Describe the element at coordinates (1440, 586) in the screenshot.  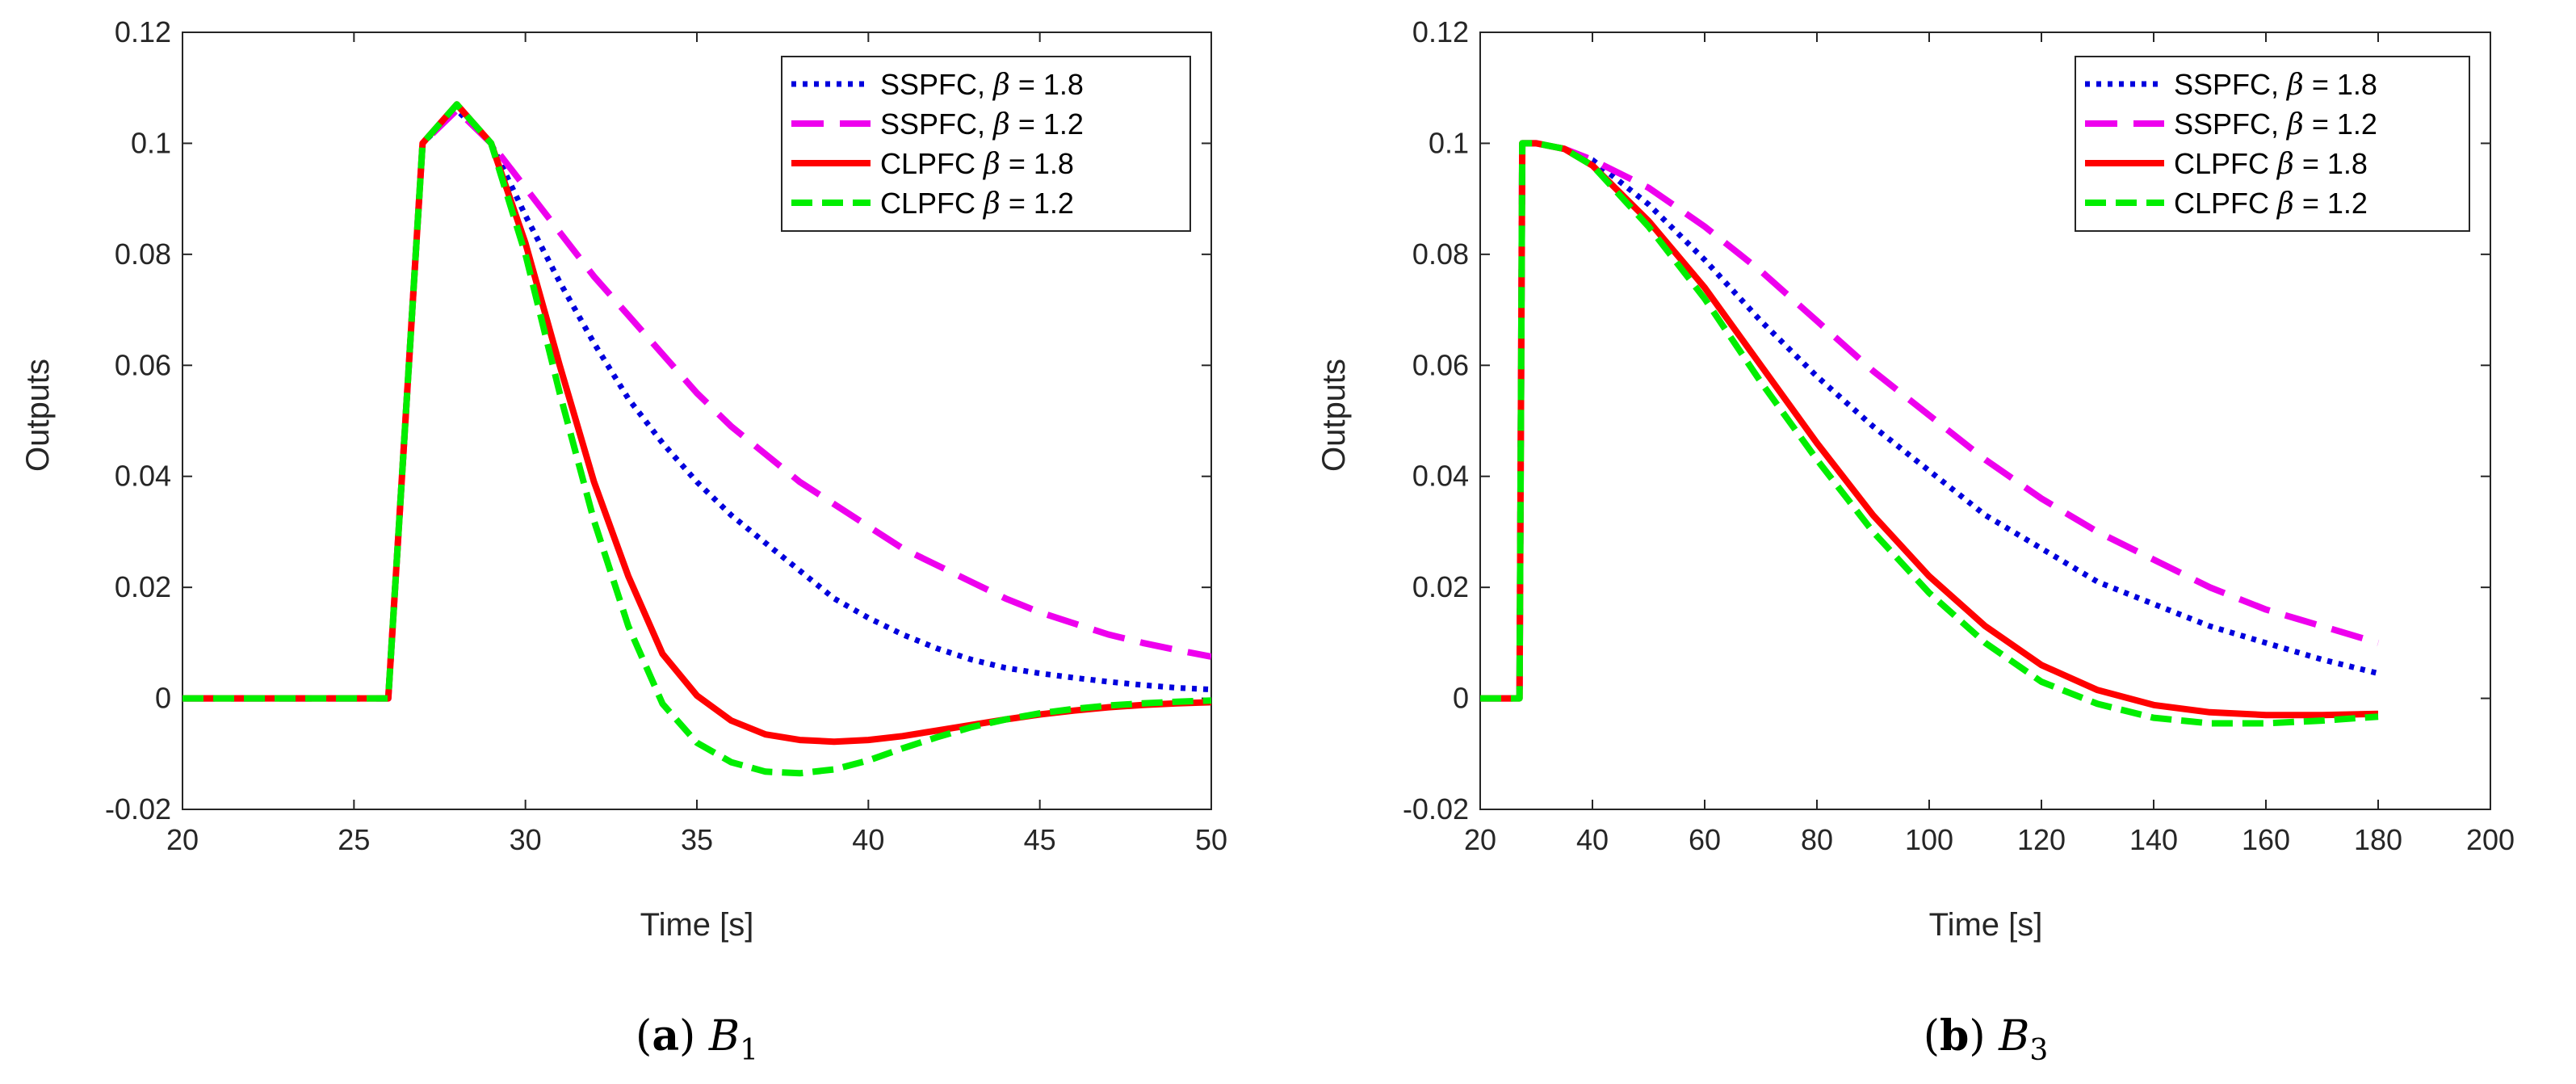
I see `panel-b-y-tick-label: 0.02` at that location.